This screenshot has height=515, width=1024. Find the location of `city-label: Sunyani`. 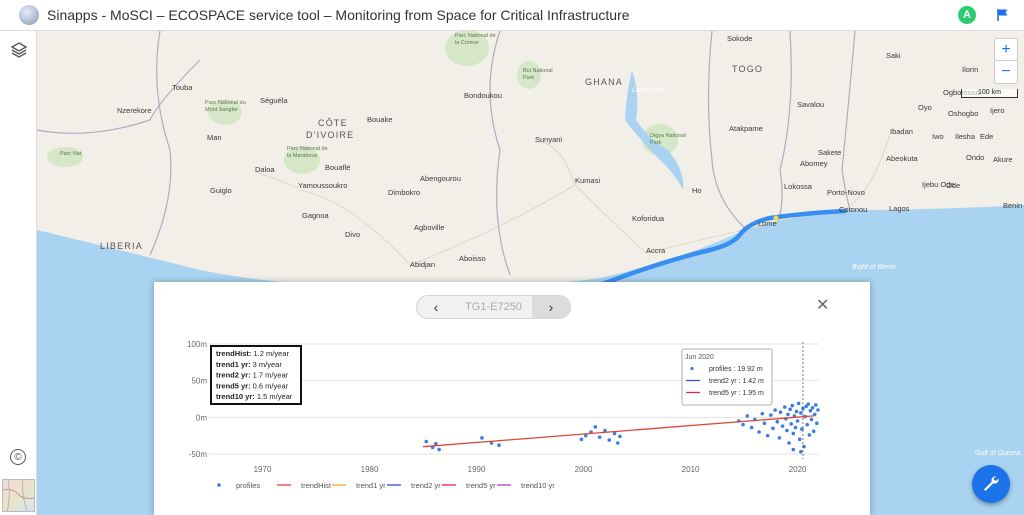

city-label: Sunyani is located at coordinates (548, 139).